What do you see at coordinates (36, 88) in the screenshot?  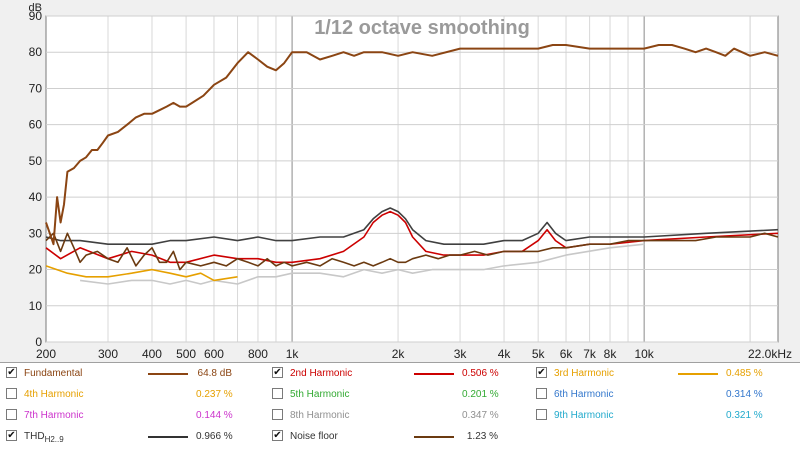 I see `y-tick-label: 70` at bounding box center [36, 88].